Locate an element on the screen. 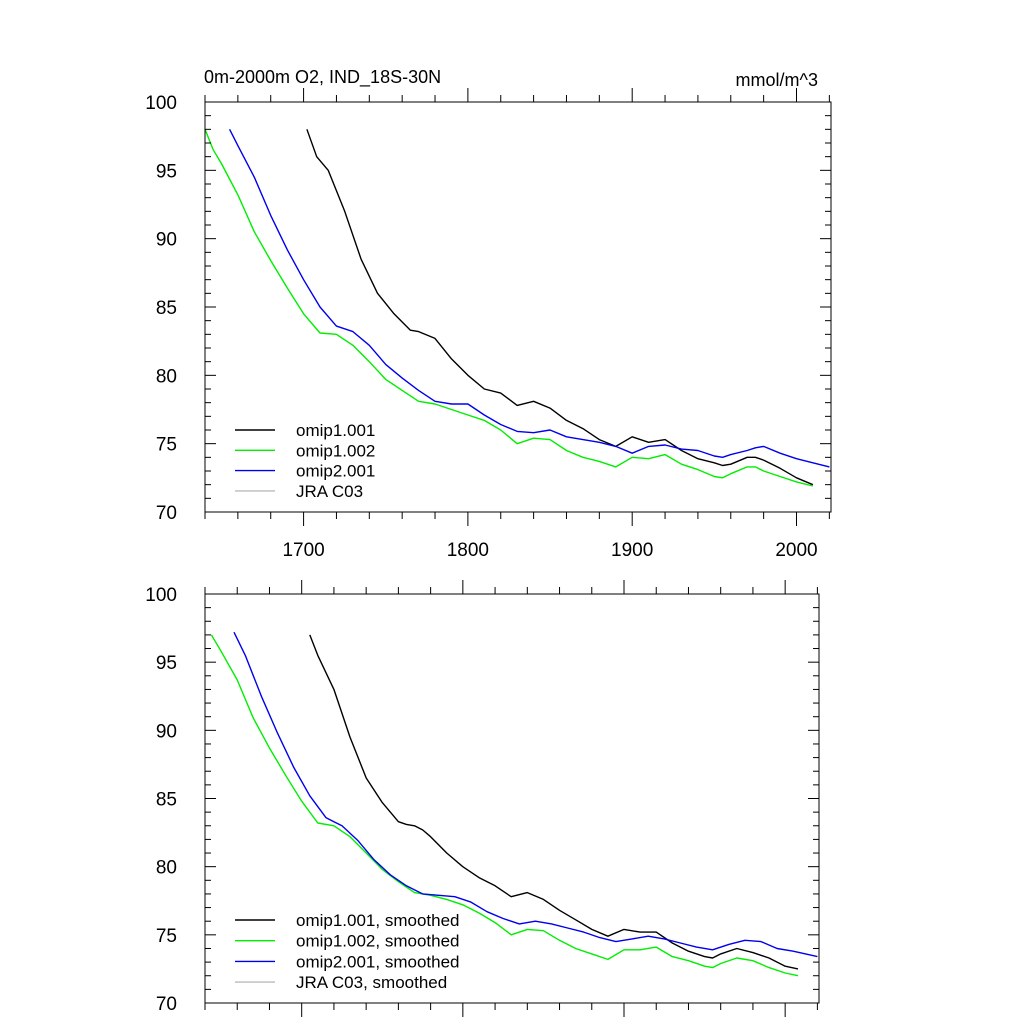 The width and height of the screenshot is (1024, 1024). x-tick-label: 1900 is located at coordinates (632, 550).